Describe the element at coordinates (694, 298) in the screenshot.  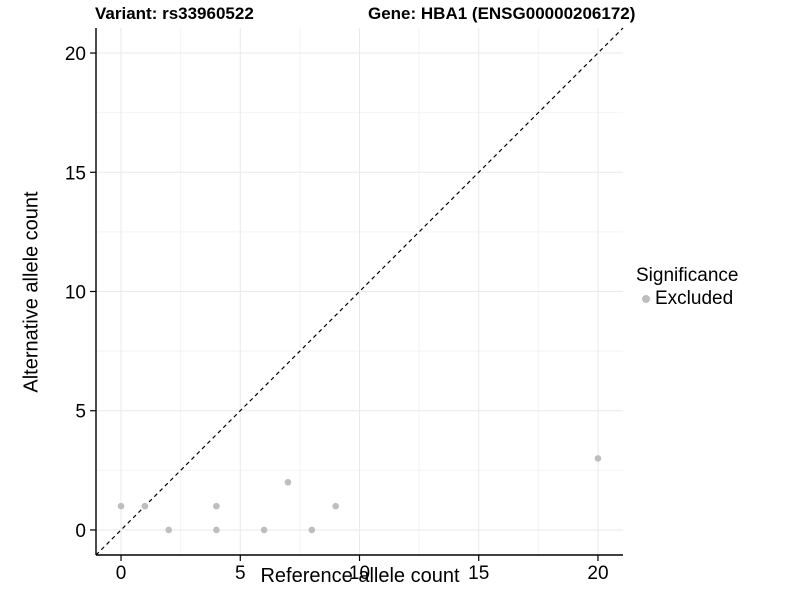
I see `legend-item-label: Excluded` at that location.